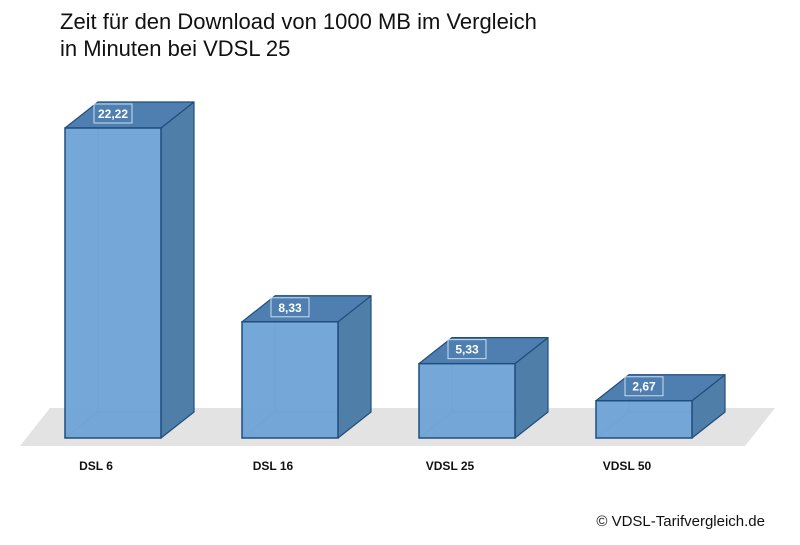 This screenshot has height=545, width=800. I want to click on data-label-vdsl-25: 5,33, so click(467, 350).